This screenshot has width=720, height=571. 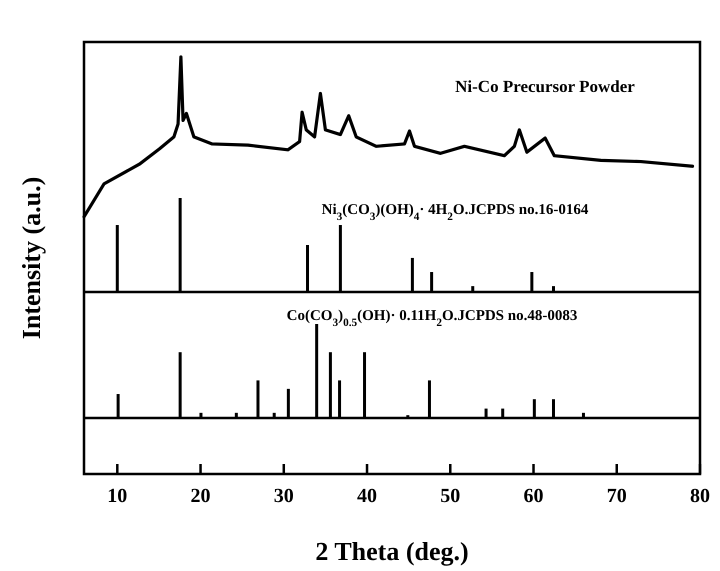 What do you see at coordinates (392, 551) in the screenshot?
I see `x-axis-title: 2 Theta (deg.)` at bounding box center [392, 551].